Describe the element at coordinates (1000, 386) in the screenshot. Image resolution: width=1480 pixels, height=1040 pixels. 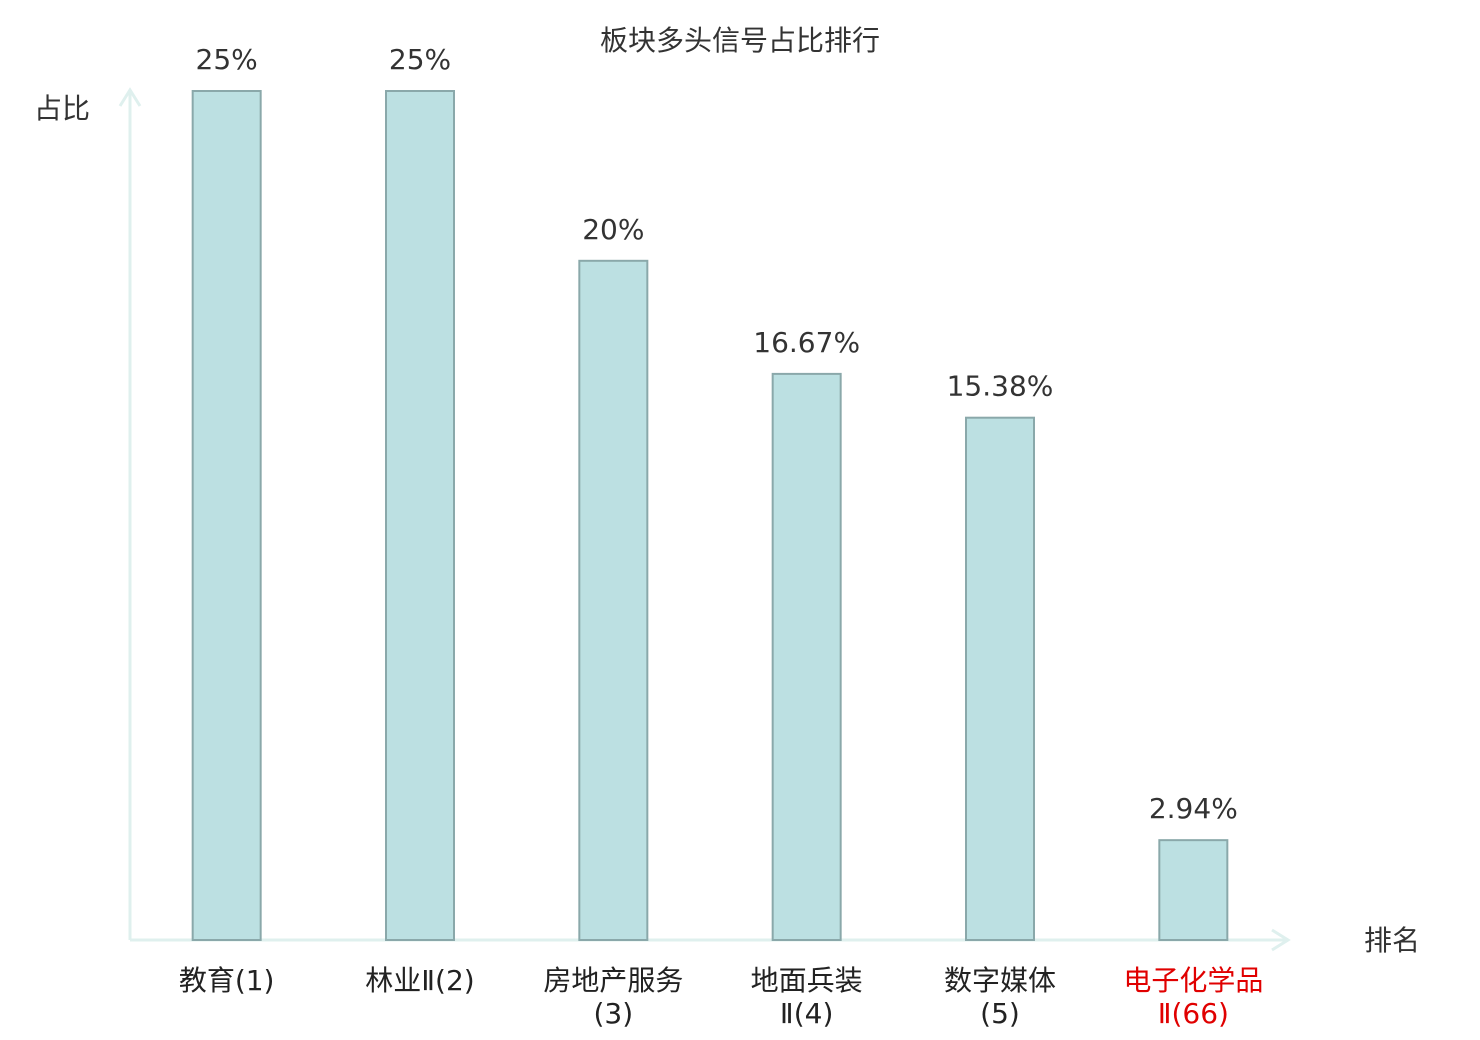
I see `value-label: 15.38%` at that location.